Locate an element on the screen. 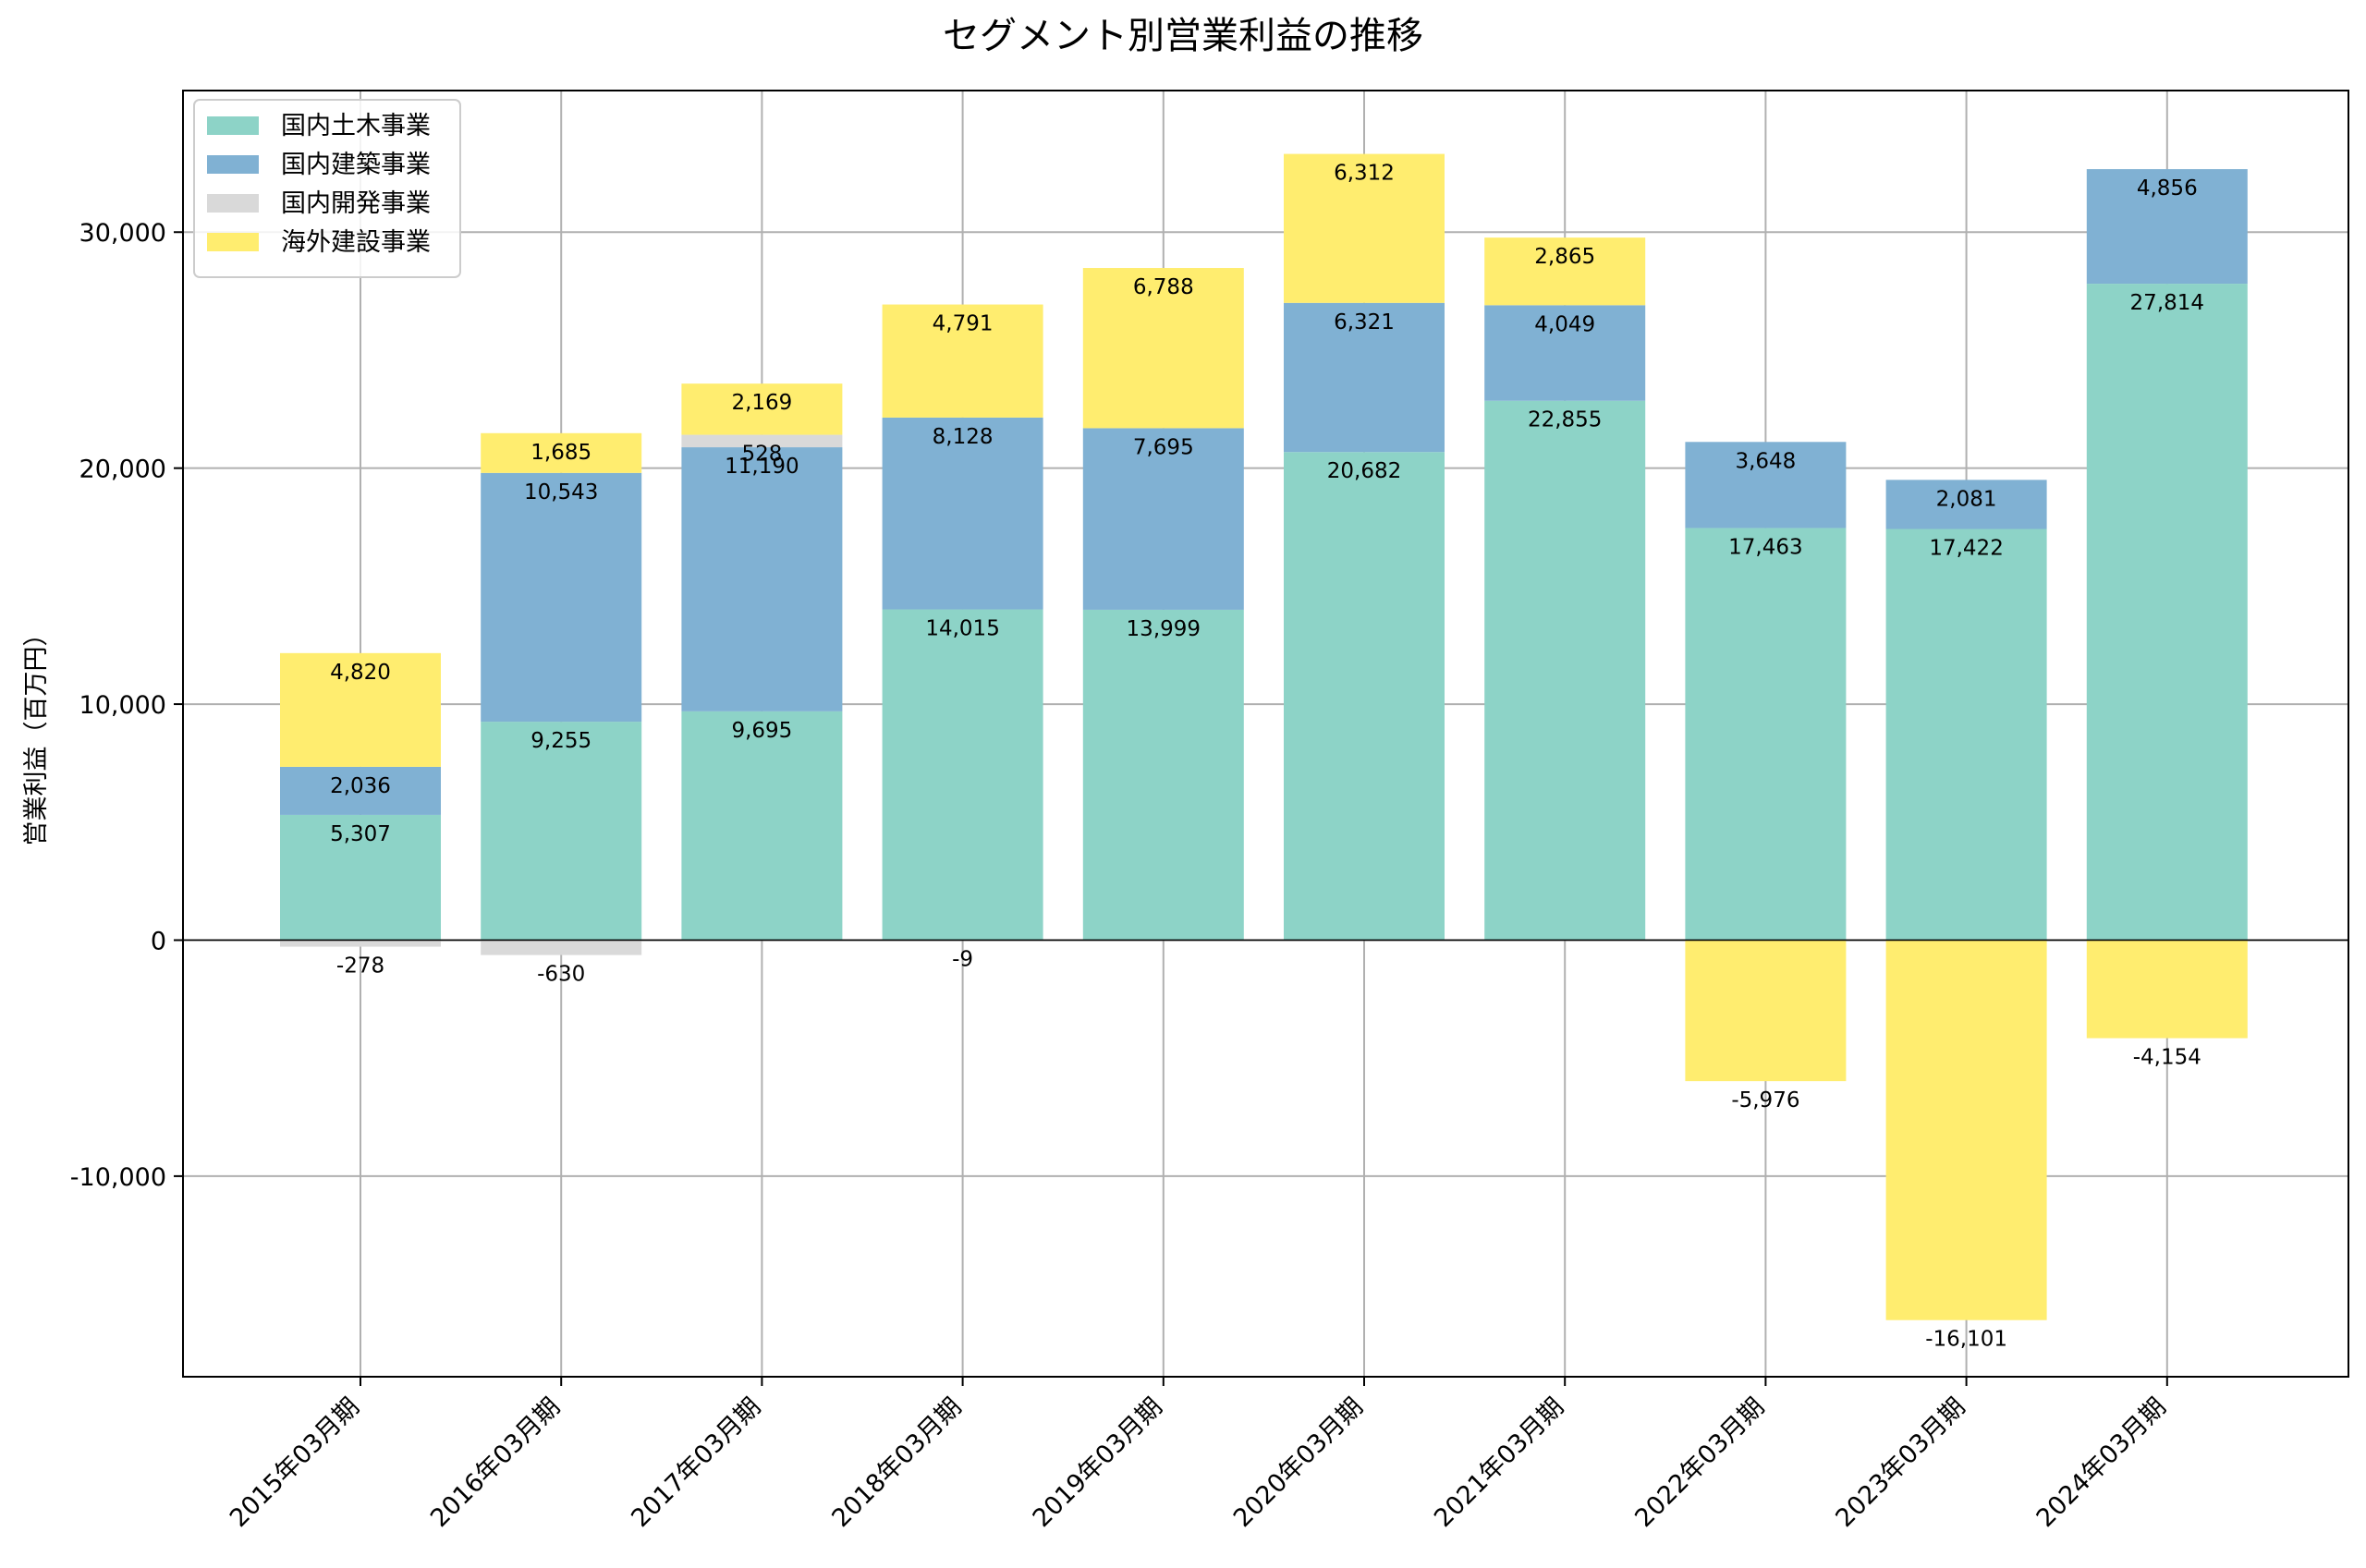  data-label: 1,685 is located at coordinates (561, 453).